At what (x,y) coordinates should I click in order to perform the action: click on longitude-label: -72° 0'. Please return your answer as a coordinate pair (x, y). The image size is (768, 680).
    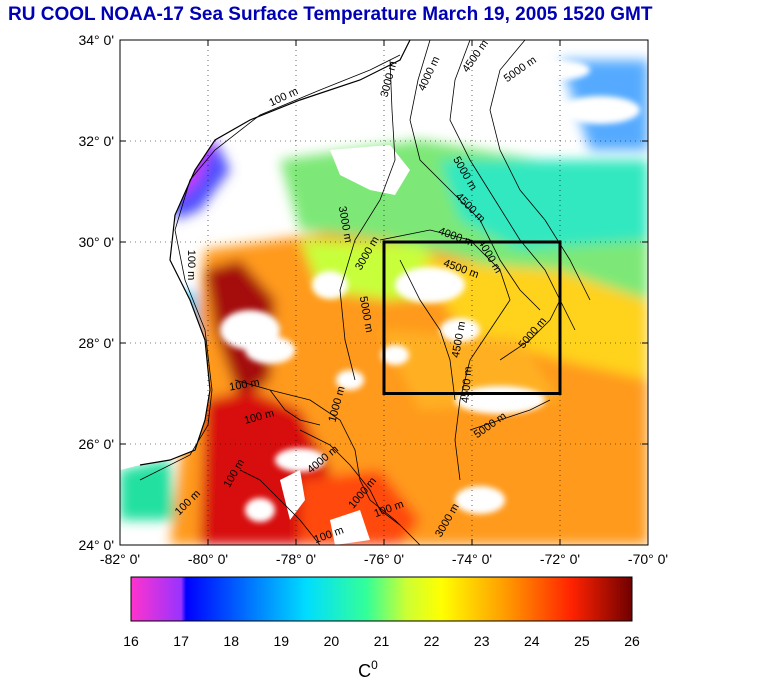
    Looking at the image, I should click on (560, 559).